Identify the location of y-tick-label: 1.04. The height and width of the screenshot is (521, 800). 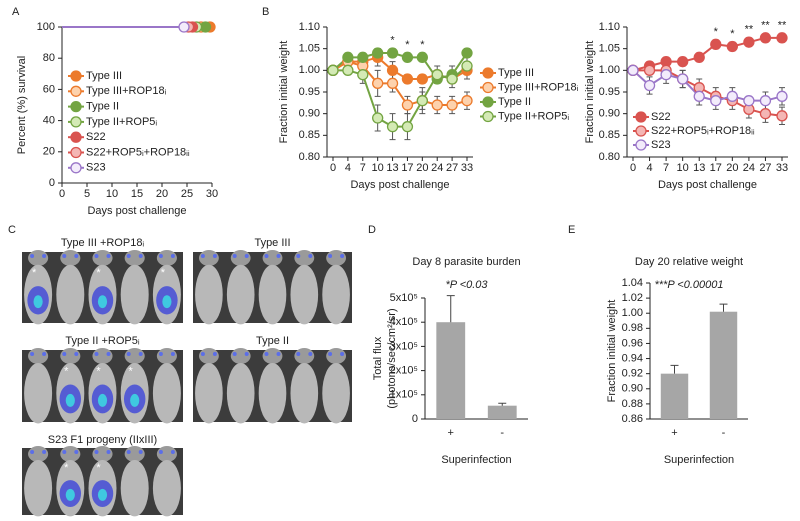
(632, 283).